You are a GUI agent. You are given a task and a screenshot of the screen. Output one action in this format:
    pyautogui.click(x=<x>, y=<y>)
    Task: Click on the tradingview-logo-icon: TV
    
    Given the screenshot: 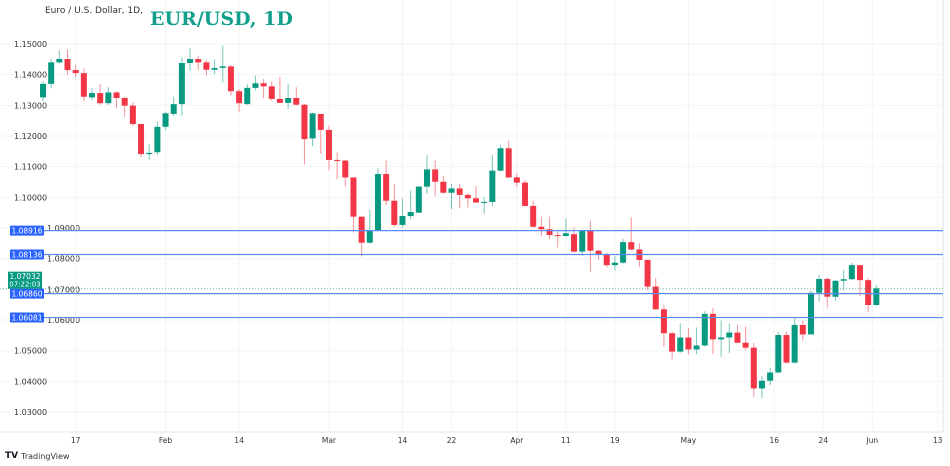 What is the action you would take?
    pyautogui.click(x=12, y=456)
    